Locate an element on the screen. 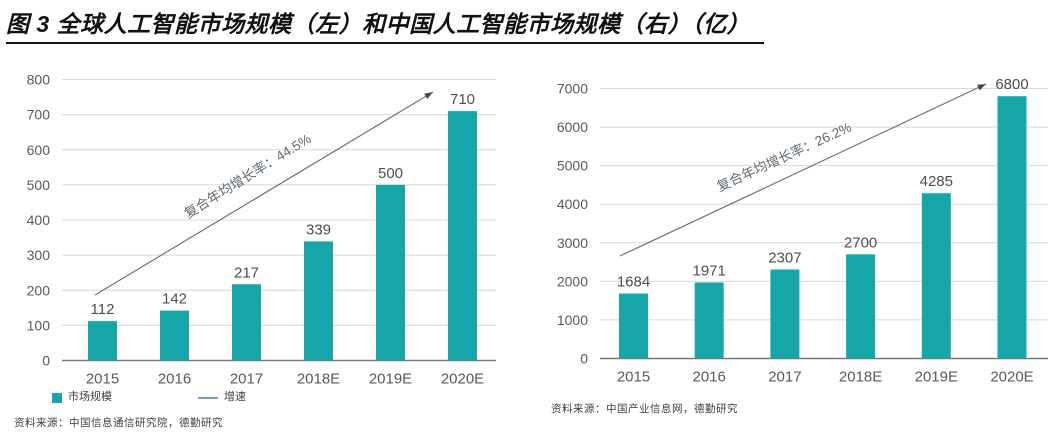  bar-value-label: 217 is located at coordinates (246, 272).